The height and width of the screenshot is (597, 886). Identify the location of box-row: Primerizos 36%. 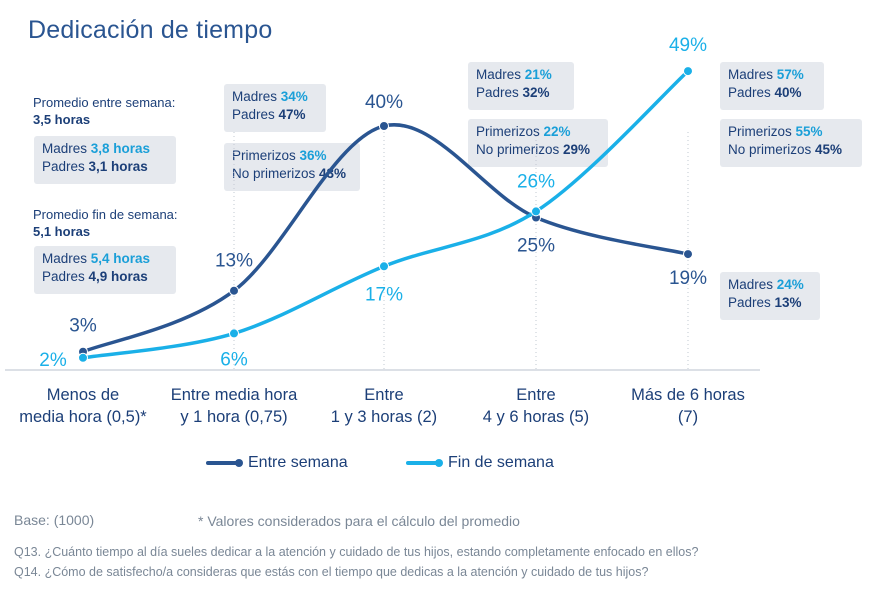
(292, 156).